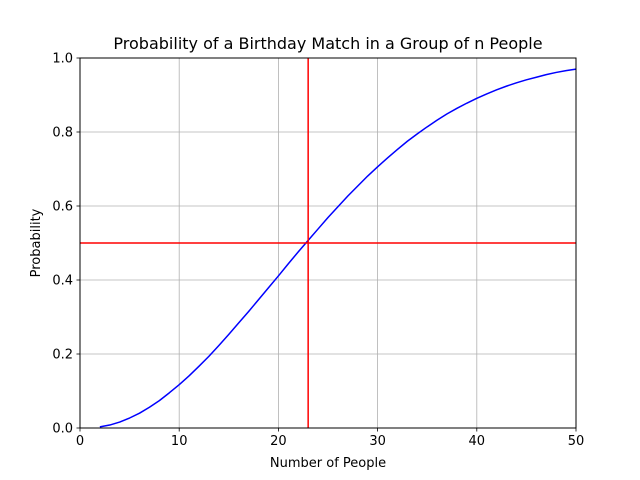 Image resolution: width=640 pixels, height=480 pixels. What do you see at coordinates (576, 441) in the screenshot?
I see `x-tick-label: 50` at bounding box center [576, 441].